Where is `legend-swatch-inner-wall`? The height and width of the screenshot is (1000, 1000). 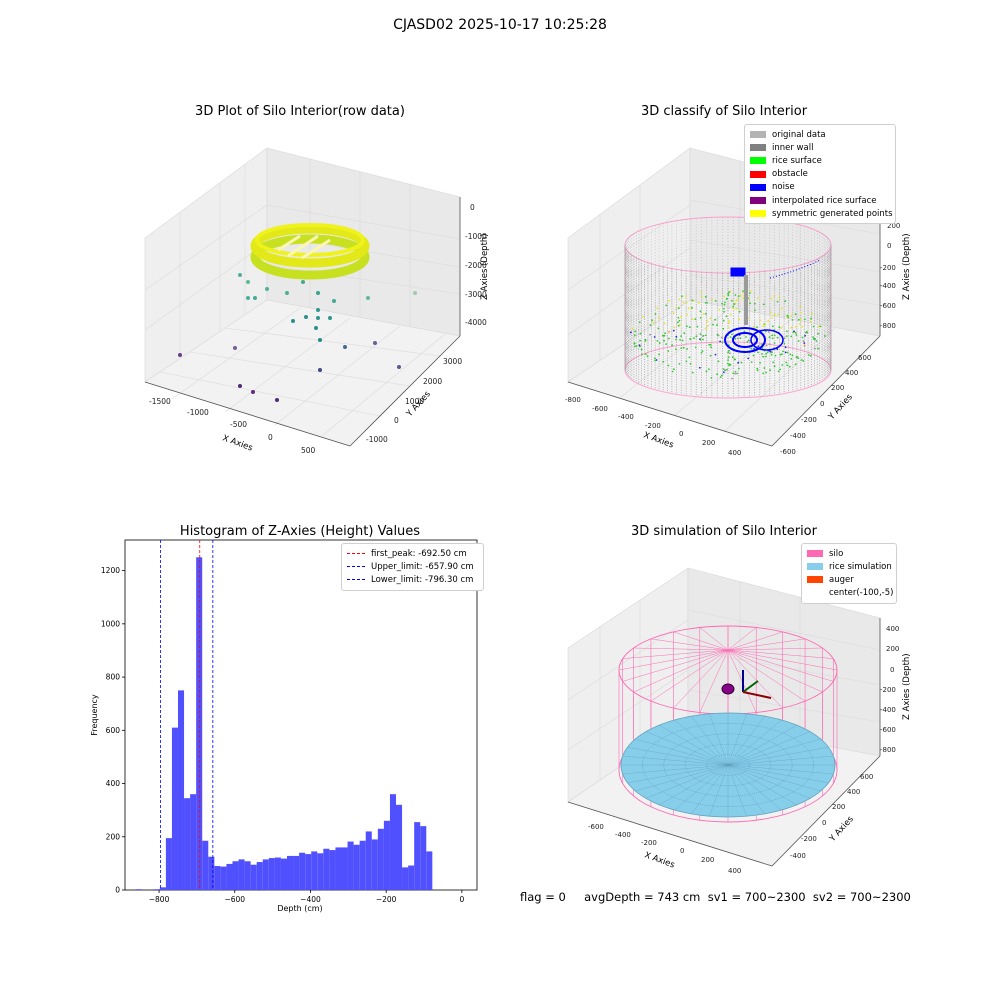 legend-swatch-inner-wall is located at coordinates (758, 148).